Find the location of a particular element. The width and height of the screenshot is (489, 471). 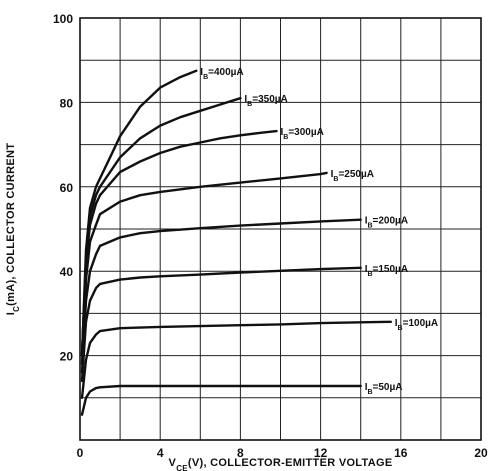

y-axis-title-main: I is located at coordinates (11, 313).